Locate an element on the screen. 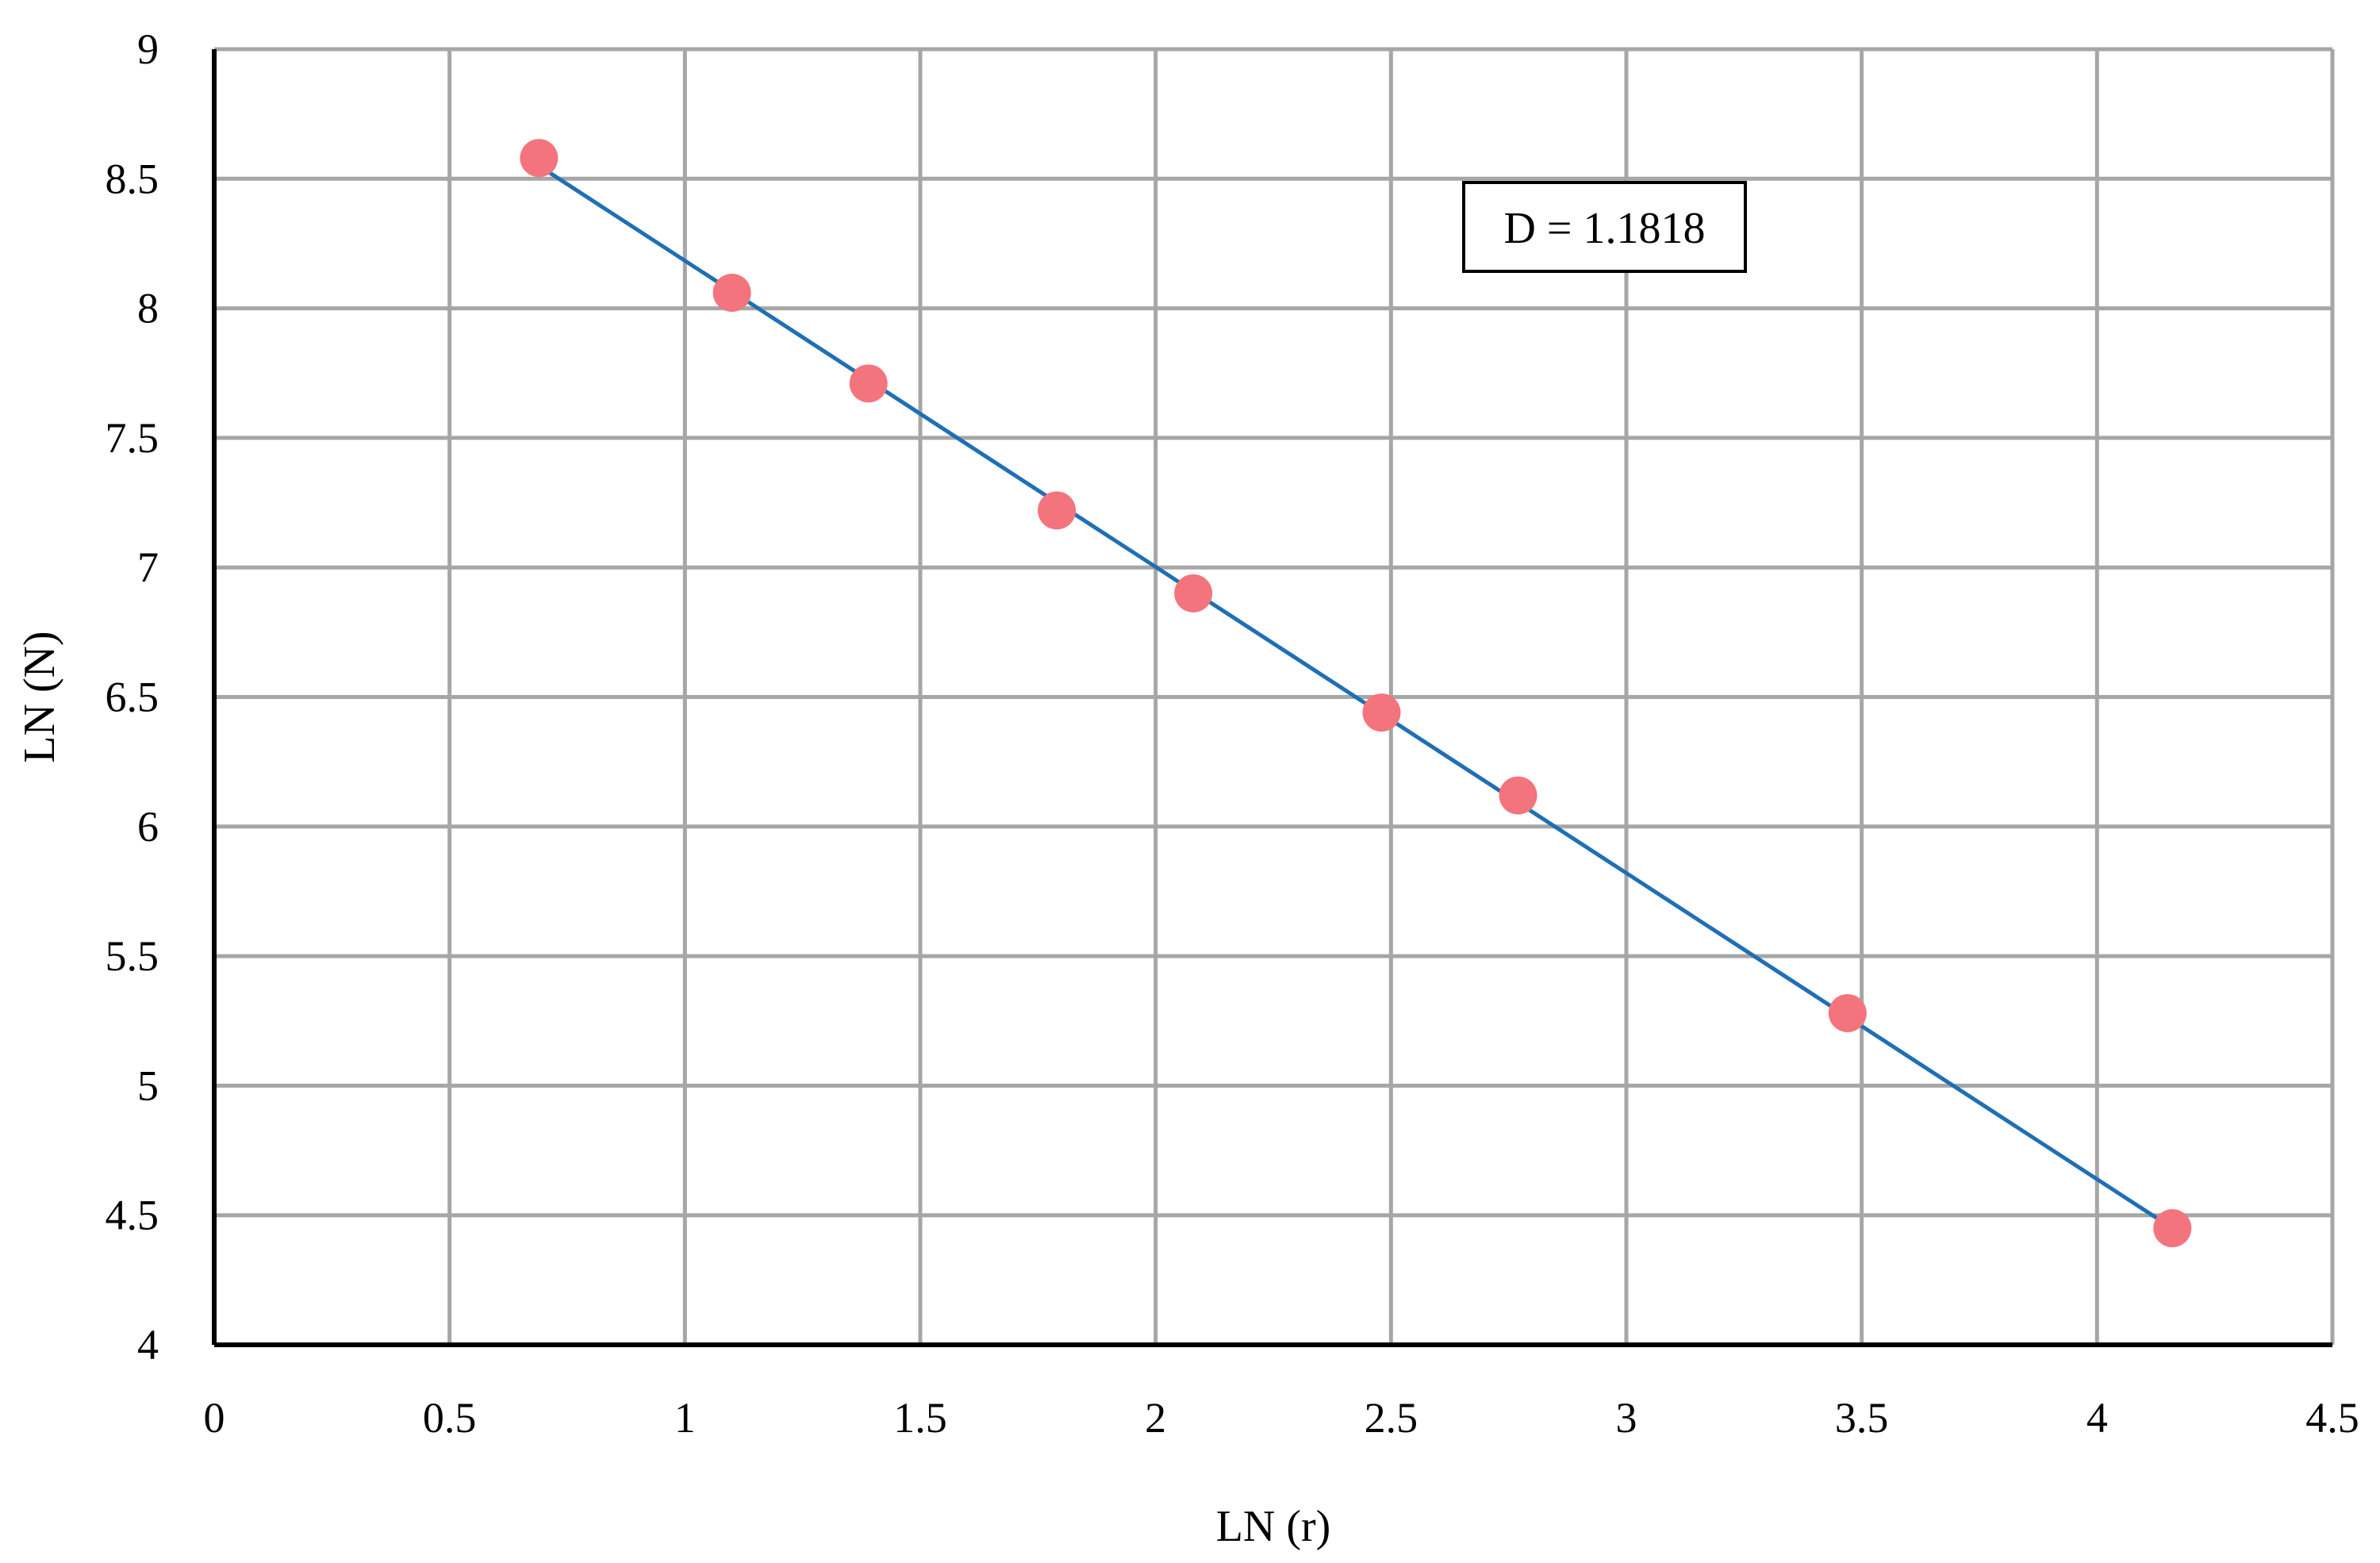 Image resolution: width=2380 pixels, height=1563 pixels. y-tick-label: 6.5 is located at coordinates (132, 697).